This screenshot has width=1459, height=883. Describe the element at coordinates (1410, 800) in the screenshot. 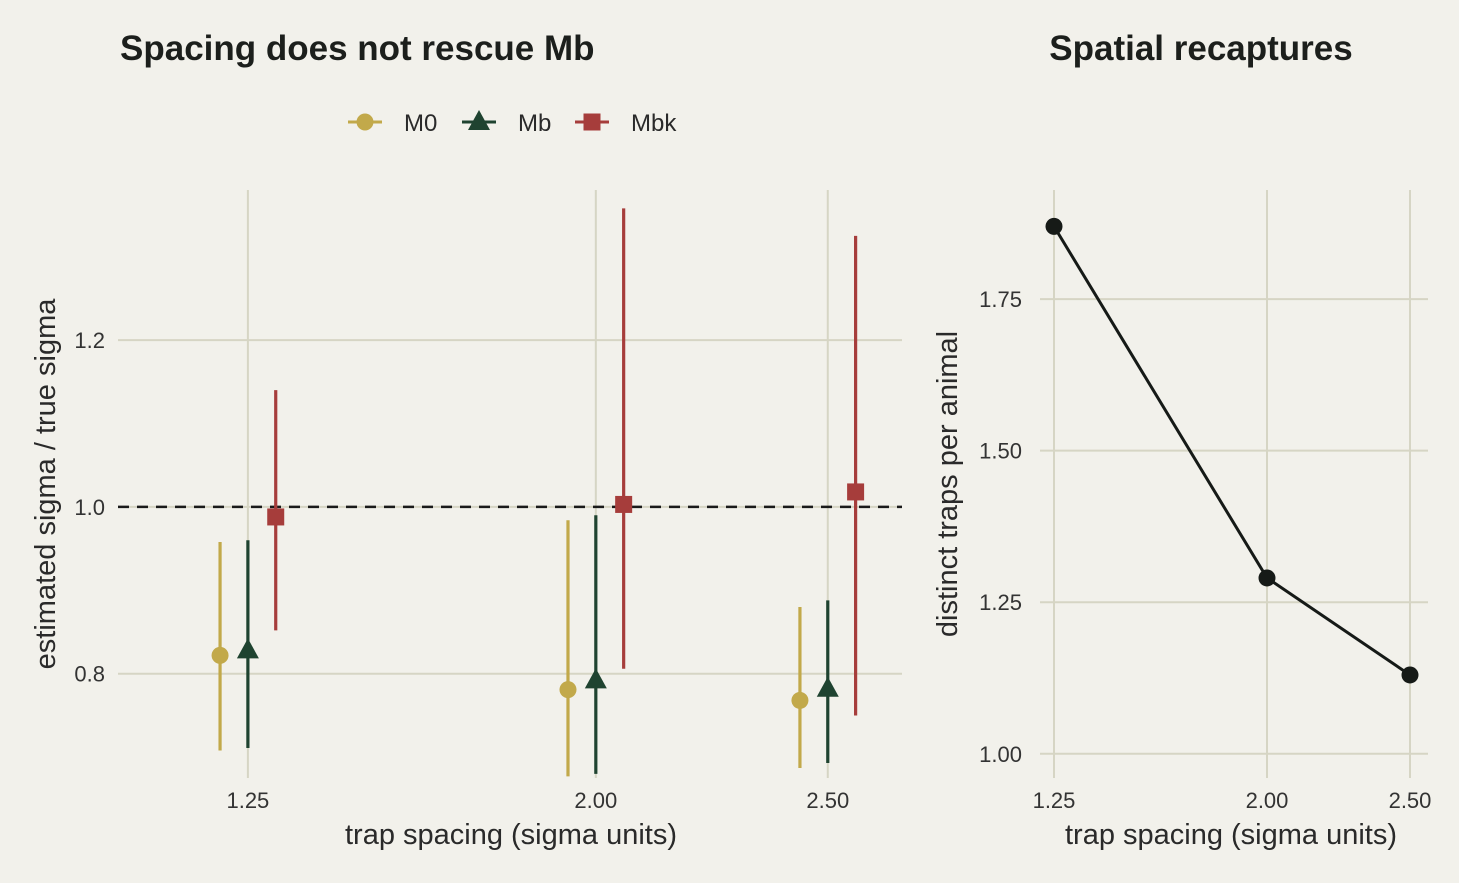

I see `right-x-tick-label: 2.50` at that location.